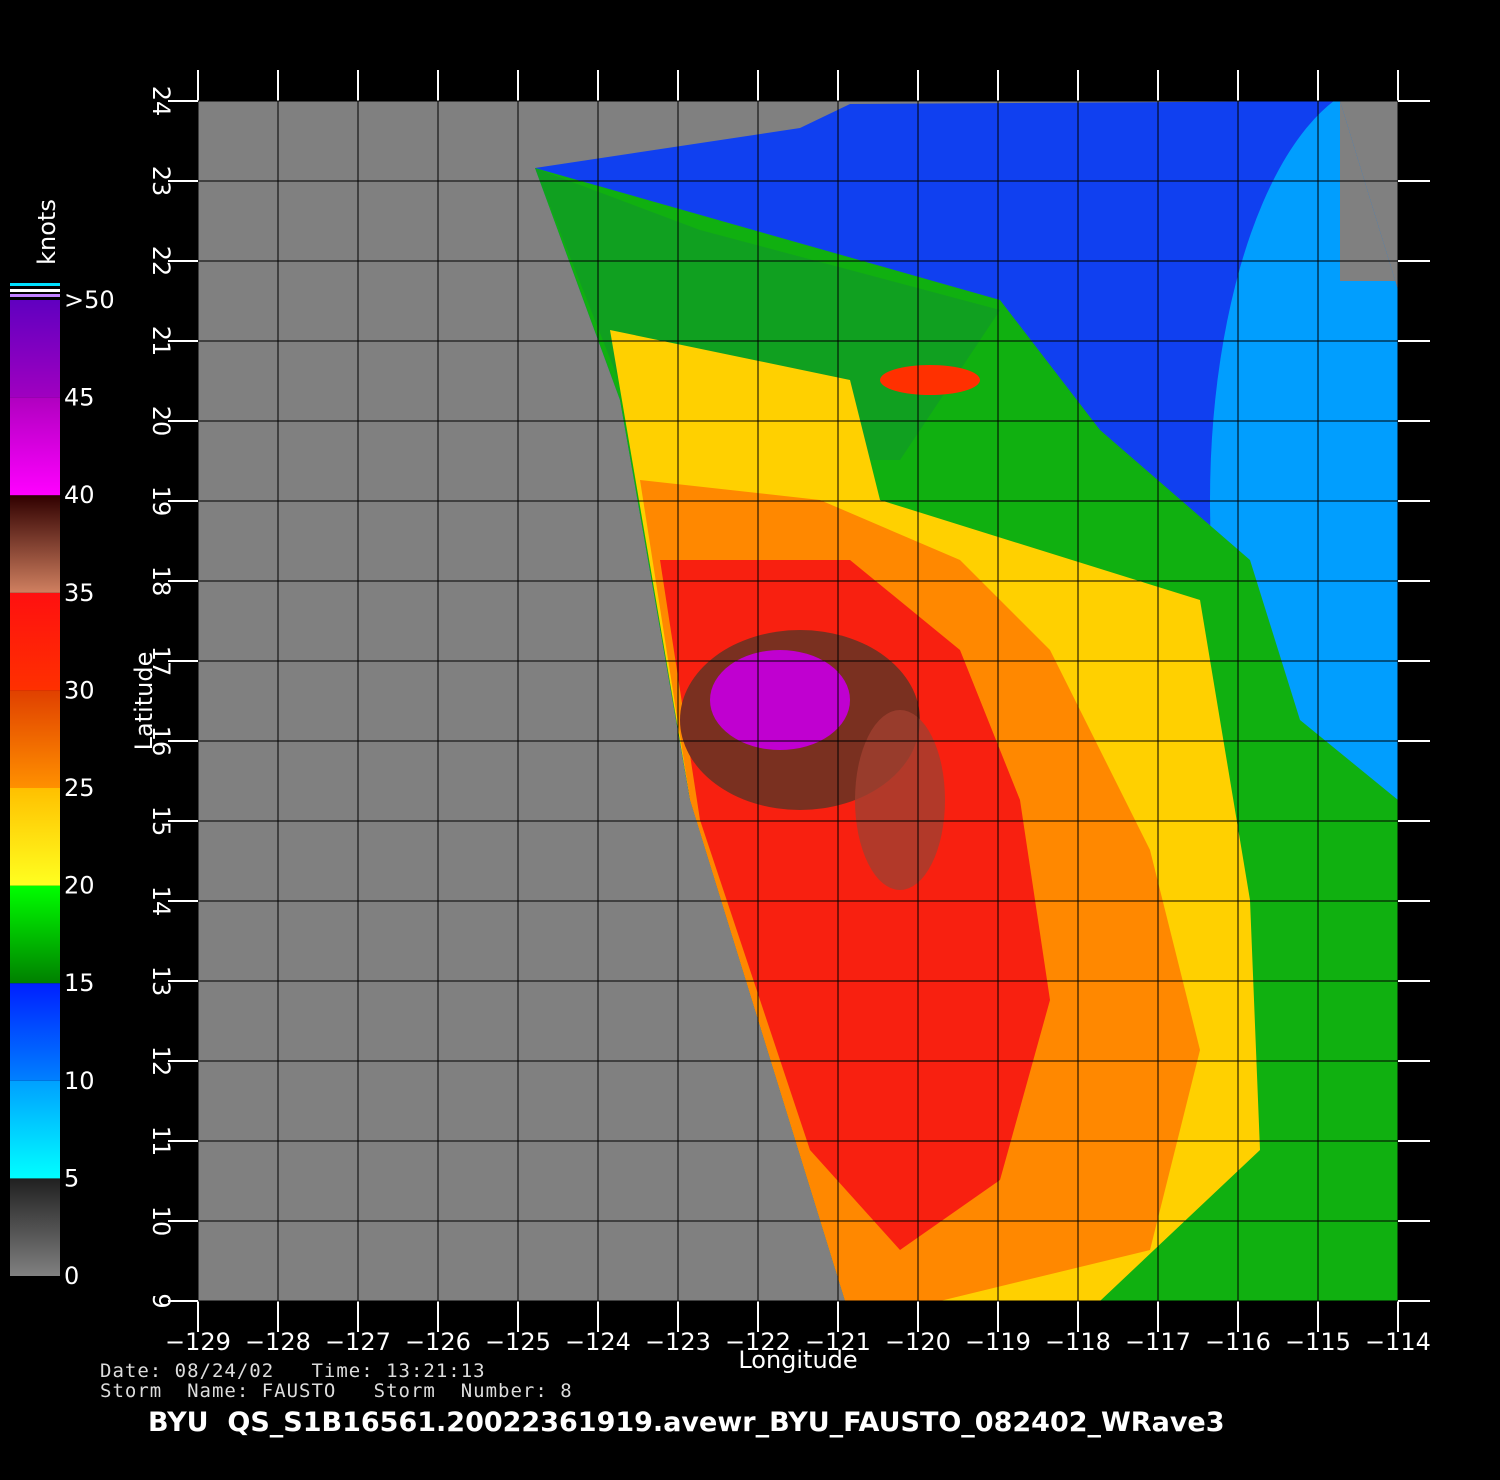 This screenshot has width=1500, height=1480. I want to click on x-tick-label: −129, so click(198, 1342).